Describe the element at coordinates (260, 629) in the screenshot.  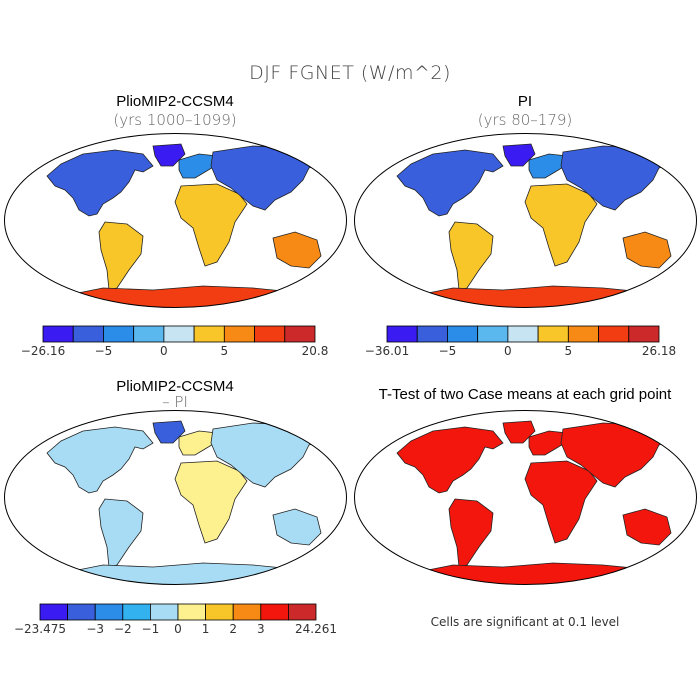
I see `colorbar-tick-label: 3` at that location.